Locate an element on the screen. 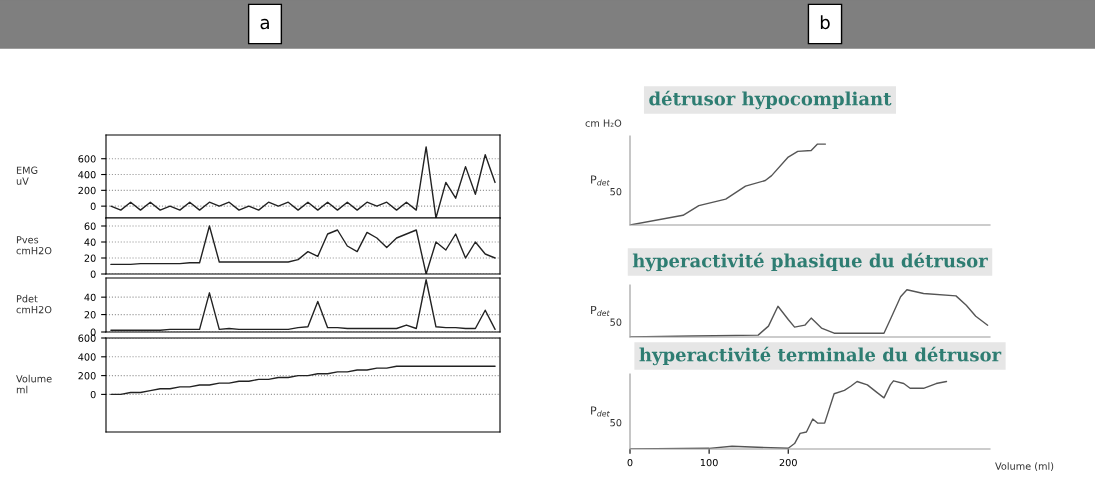 Image resolution: width=1095 pixels, height=494 pixels. chart-title: b is located at coordinates (825, 22).